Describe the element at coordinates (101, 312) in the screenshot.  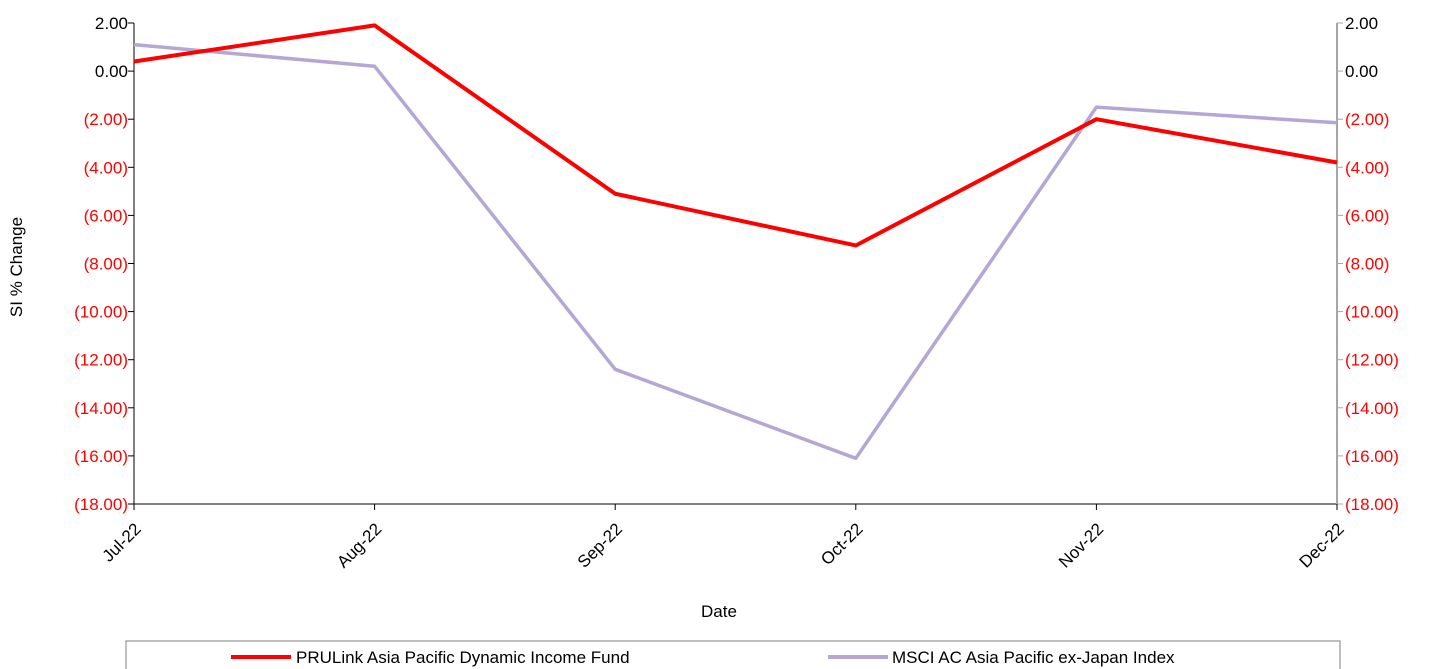
I see `y-tick-label-left: (10.00)` at that location.